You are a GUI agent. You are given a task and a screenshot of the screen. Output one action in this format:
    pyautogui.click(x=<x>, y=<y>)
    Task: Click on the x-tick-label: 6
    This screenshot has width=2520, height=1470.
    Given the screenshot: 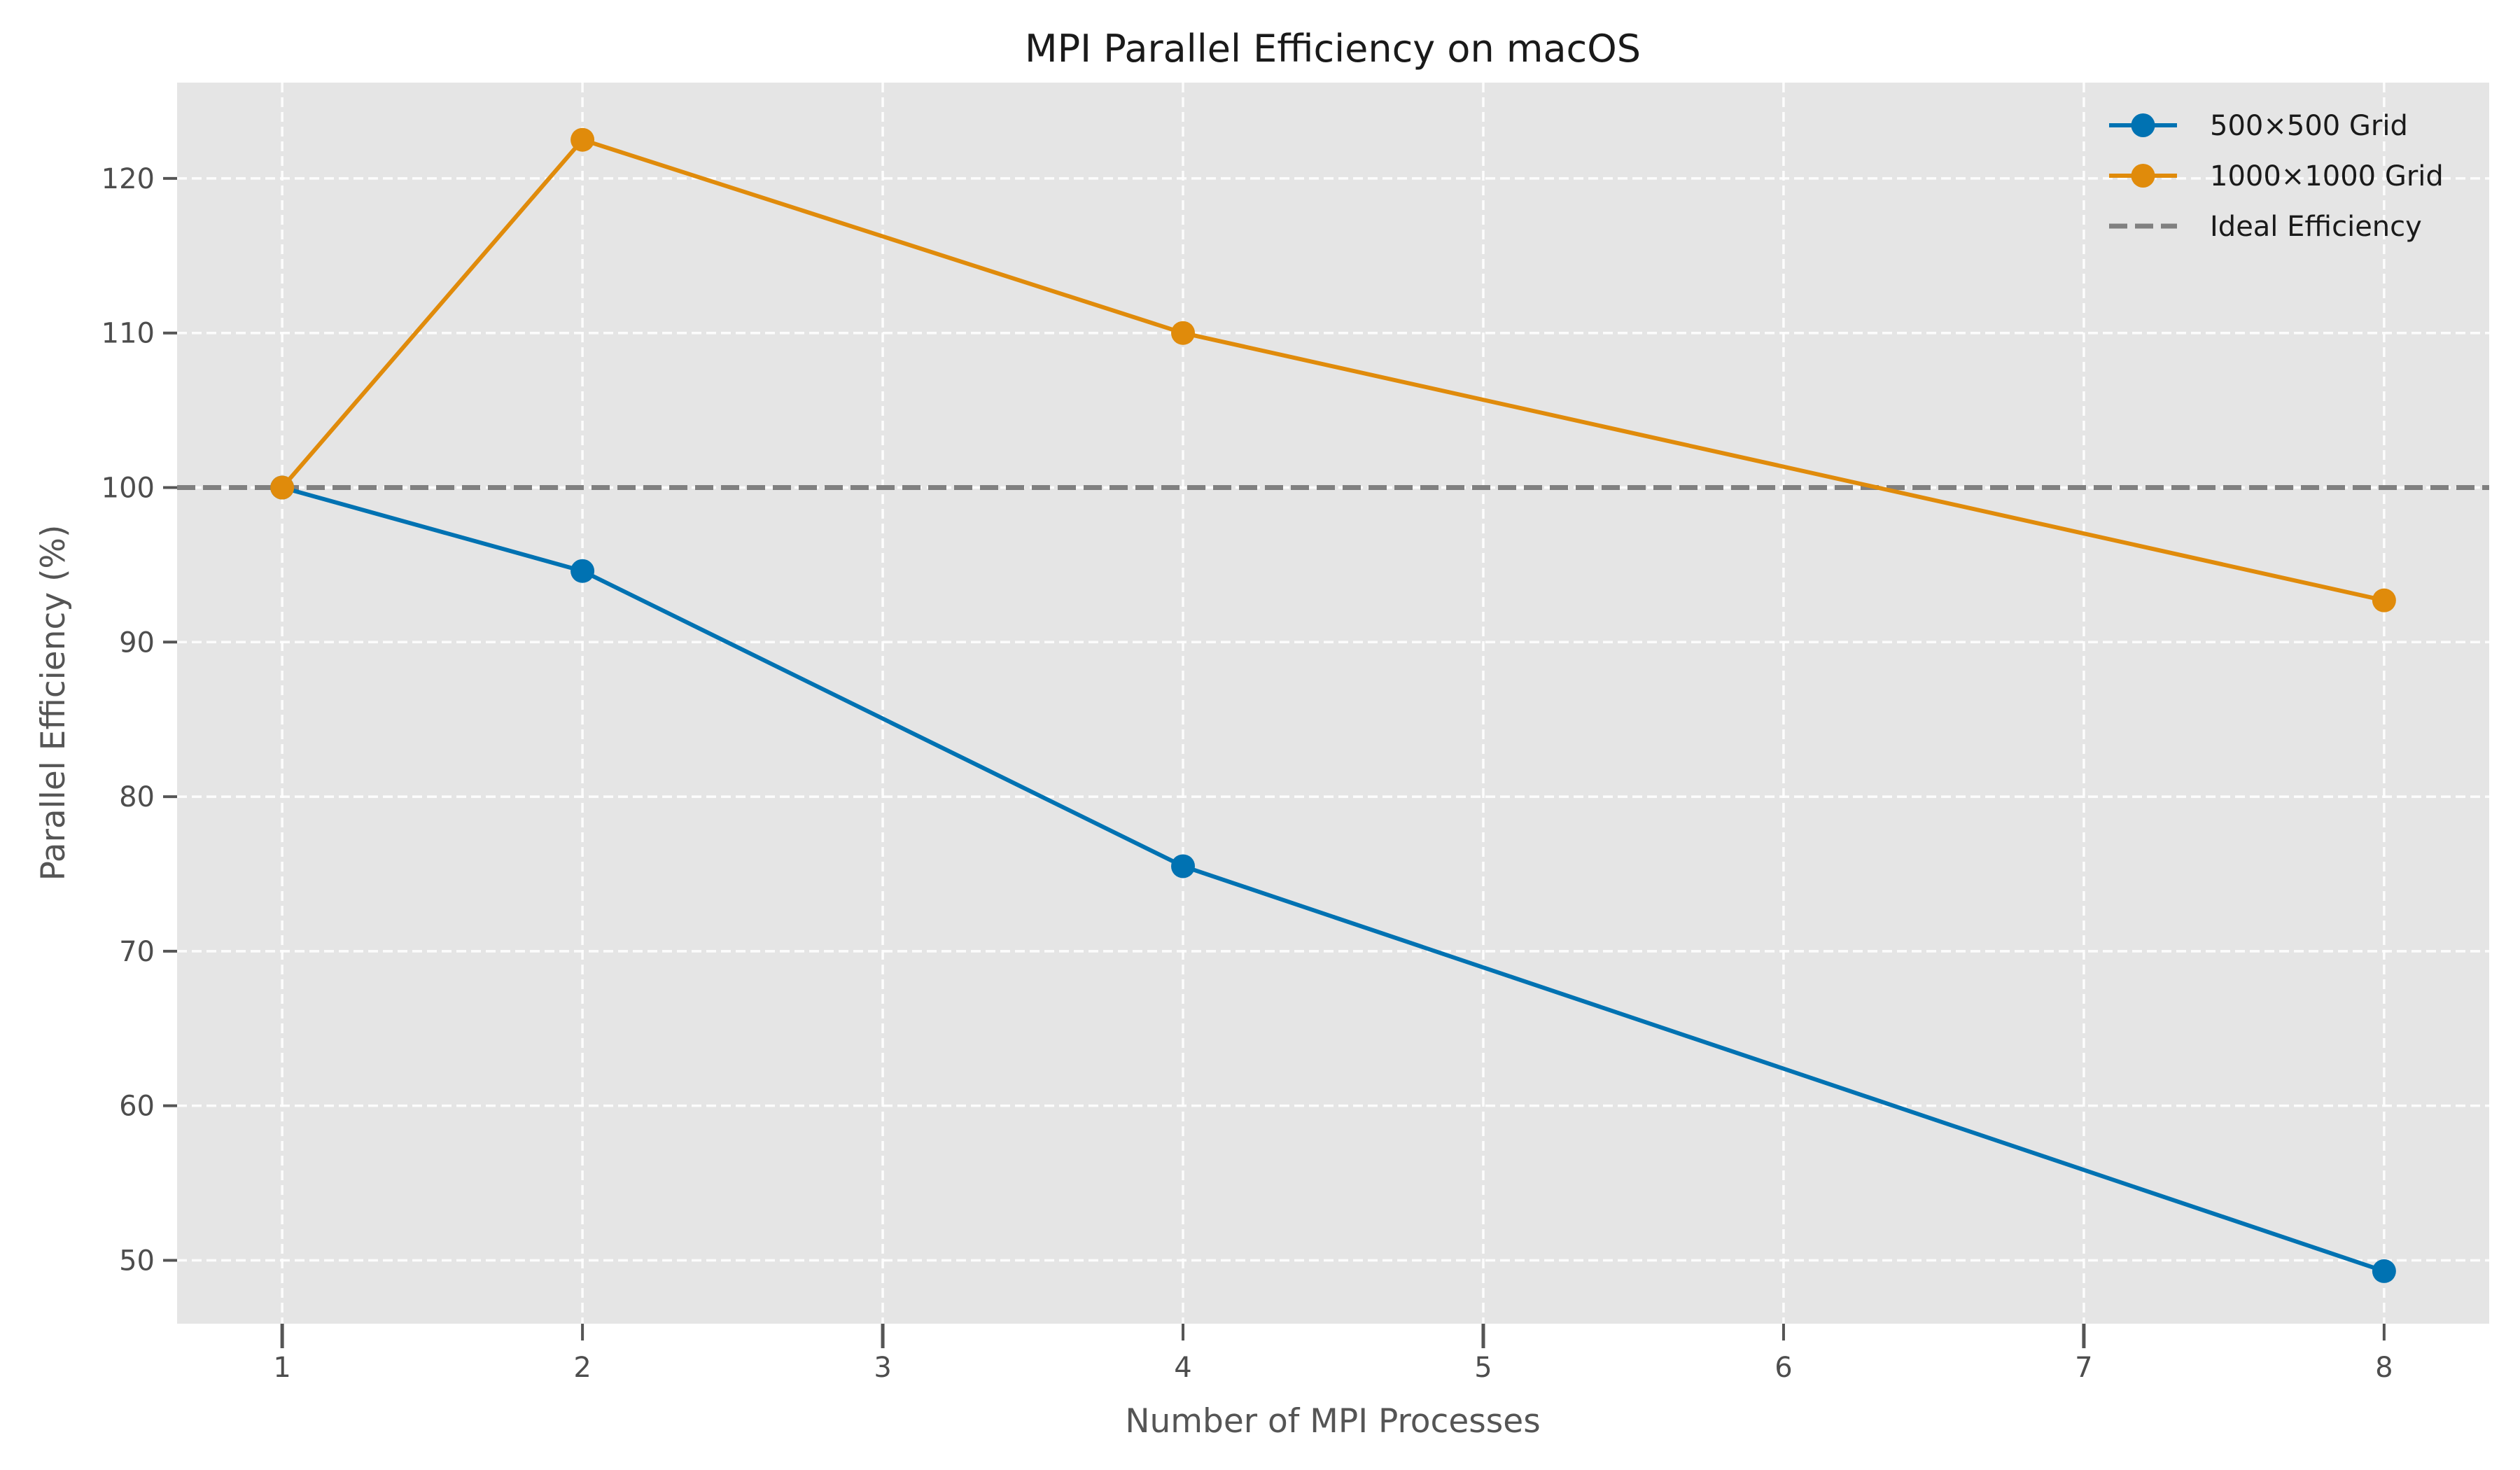 What is the action you would take?
    pyautogui.click(x=1783, y=1368)
    